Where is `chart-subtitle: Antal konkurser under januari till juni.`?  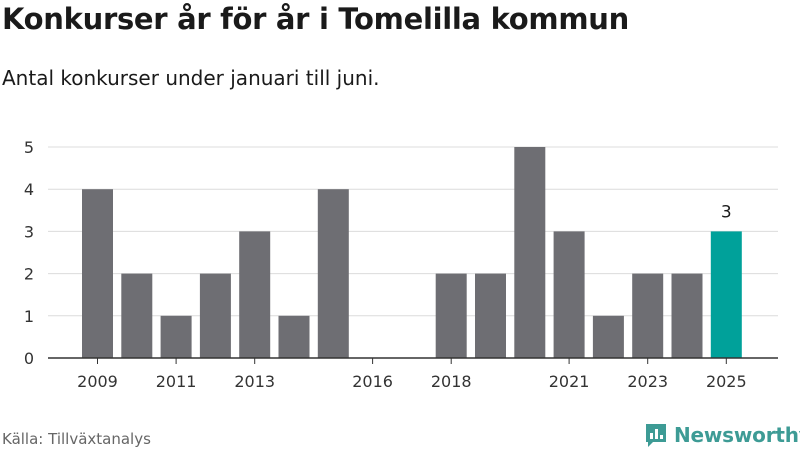
chart-subtitle: Antal konkurser under januari till juni. is located at coordinates (191, 78).